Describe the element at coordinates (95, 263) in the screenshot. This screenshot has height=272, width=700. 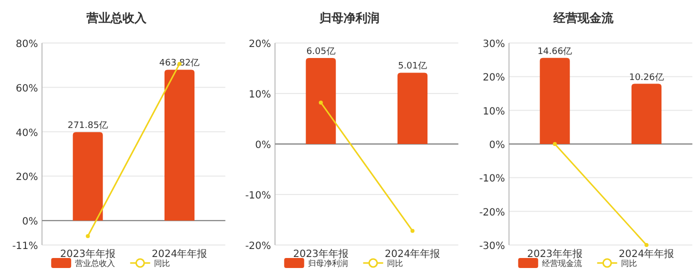
I see `legend-label: 营业总收入` at that location.